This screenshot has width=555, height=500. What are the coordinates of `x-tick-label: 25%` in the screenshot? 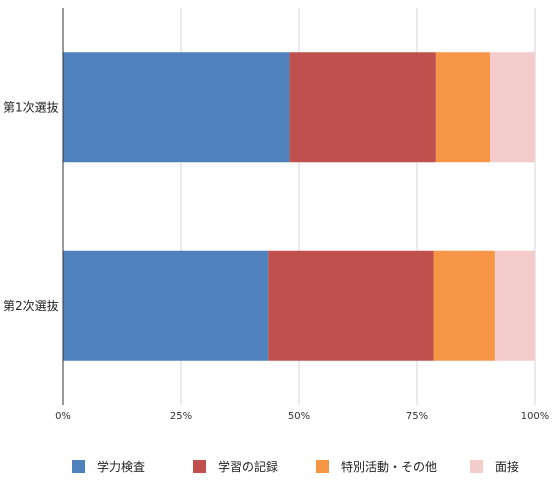 It's located at (181, 416).